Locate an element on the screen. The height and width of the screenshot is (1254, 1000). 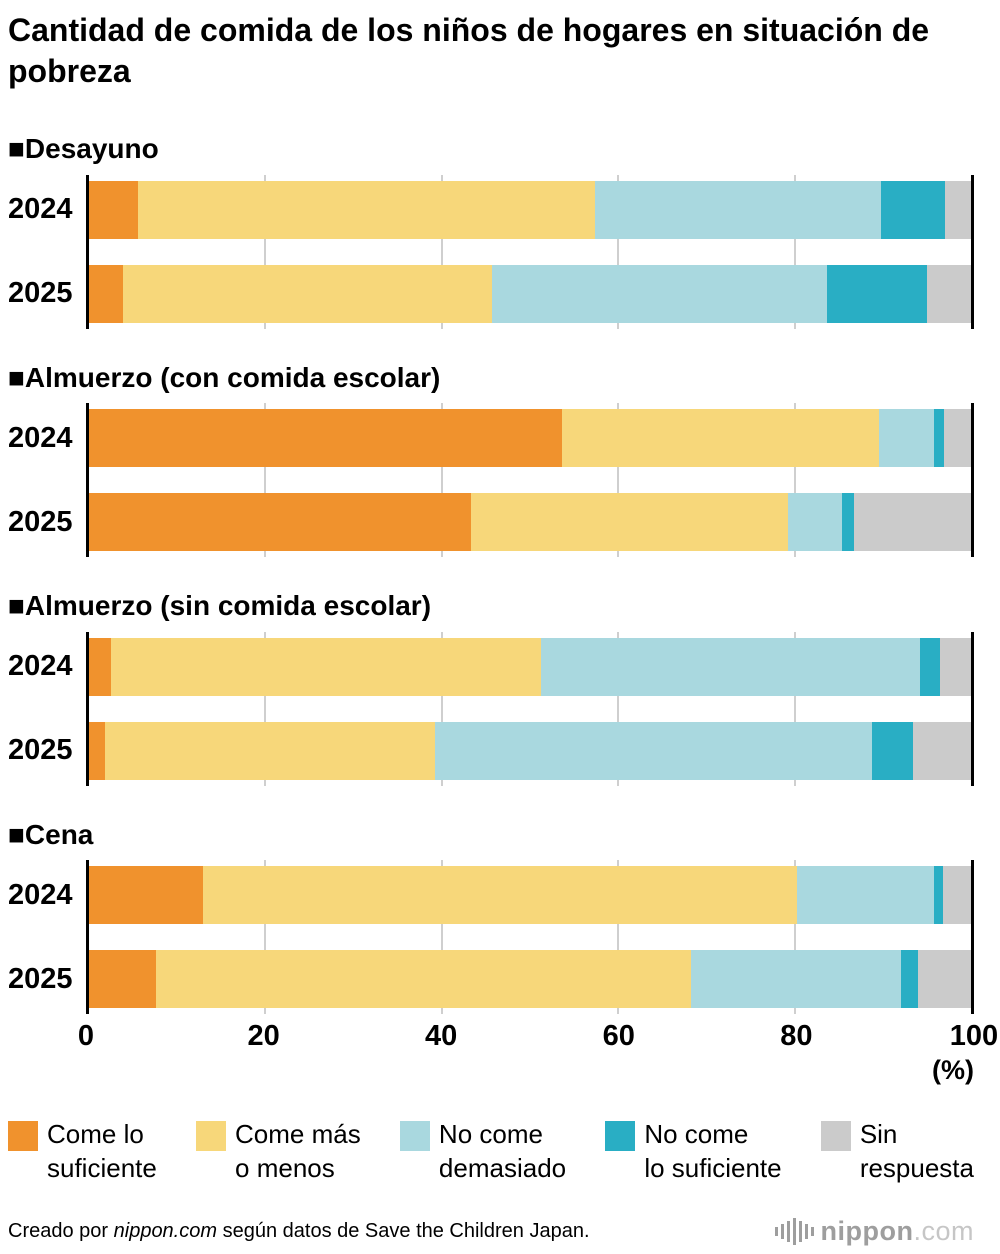
logo-wave-icon is located at coordinates (794, 1231).